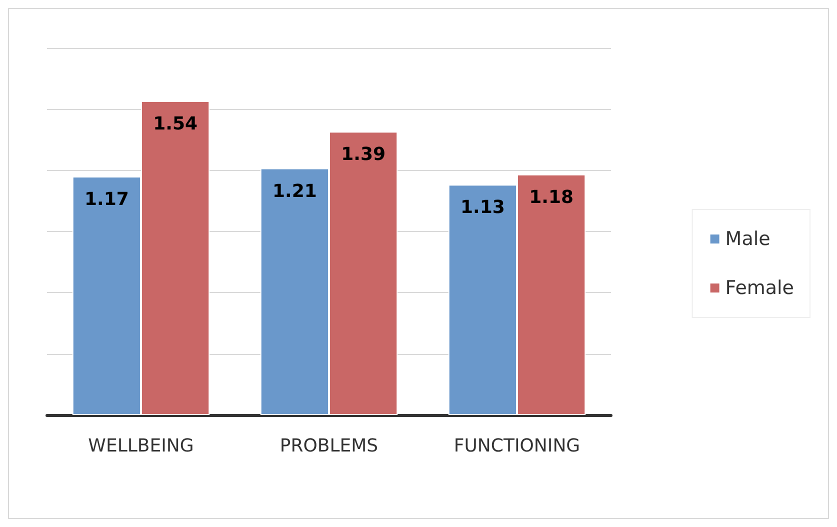  I want to click on x-tick-label: WELLBEING, so click(141, 446).